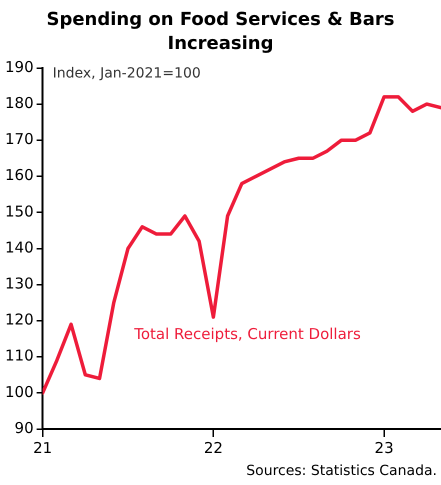 This screenshot has width=441, height=485. Describe the element at coordinates (19, 211) in the screenshot. I see `y-tick-label: 150` at that location.